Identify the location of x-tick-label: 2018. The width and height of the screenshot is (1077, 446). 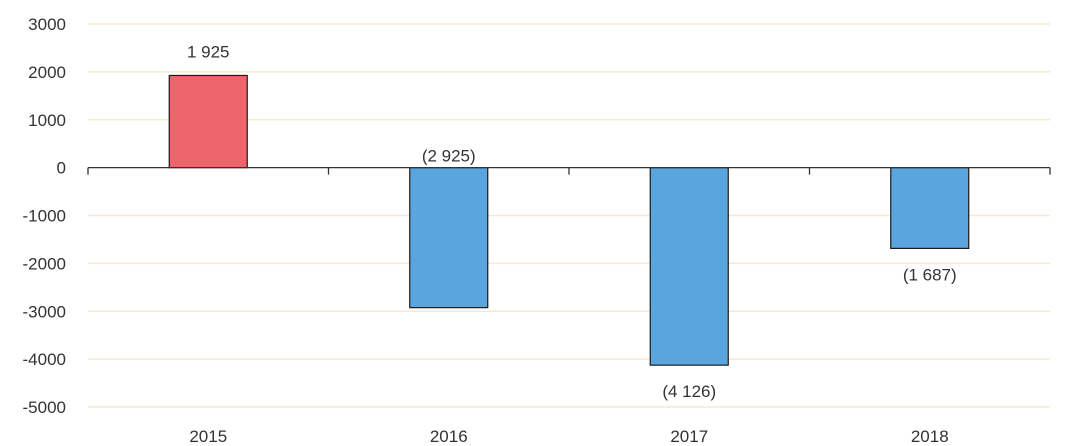
(930, 436).